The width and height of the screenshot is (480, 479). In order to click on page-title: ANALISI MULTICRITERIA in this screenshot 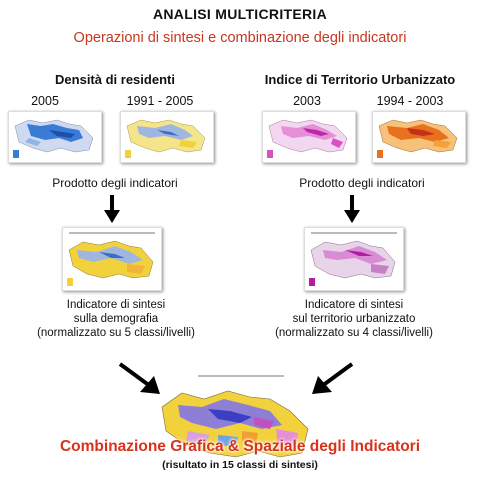, I will do `click(240, 14)`.